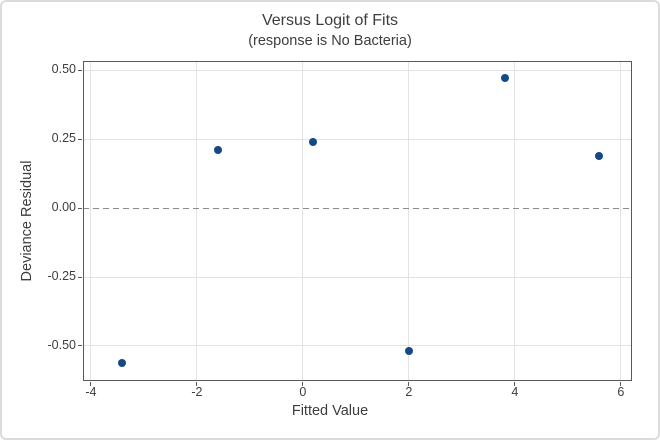 This screenshot has width=660, height=440. I want to click on x-tick-label: 6, so click(621, 392).